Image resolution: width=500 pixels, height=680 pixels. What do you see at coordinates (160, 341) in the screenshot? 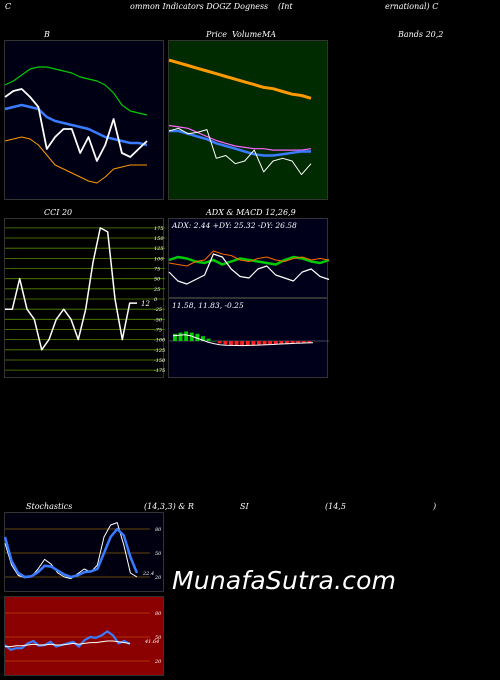
I see `cci-tick-11: -100` at bounding box center [160, 341].